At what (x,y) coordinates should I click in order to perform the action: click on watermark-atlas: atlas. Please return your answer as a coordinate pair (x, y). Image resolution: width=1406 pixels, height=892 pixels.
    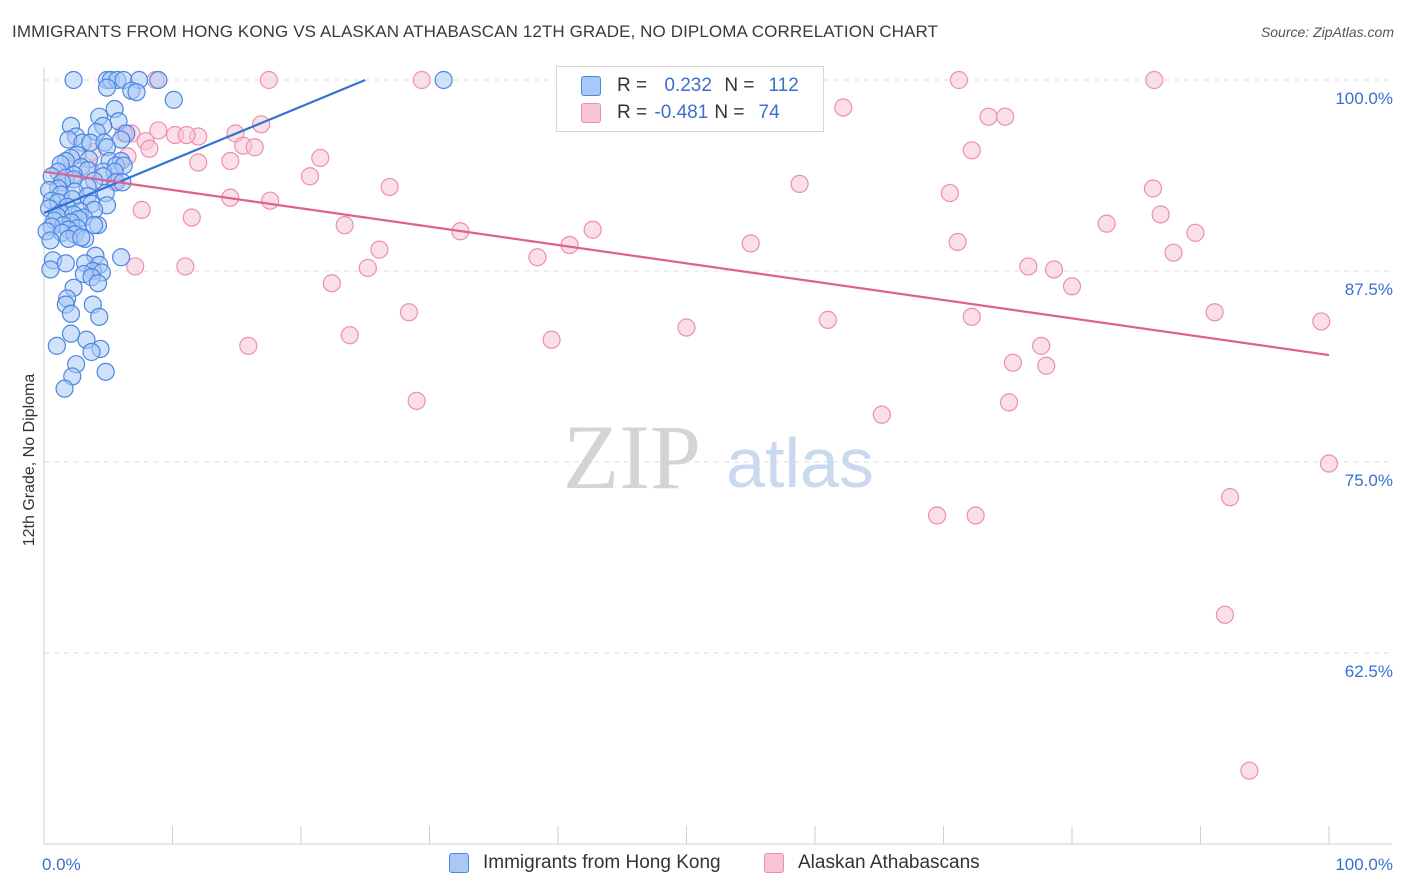
    Looking at the image, I should click on (800, 463).